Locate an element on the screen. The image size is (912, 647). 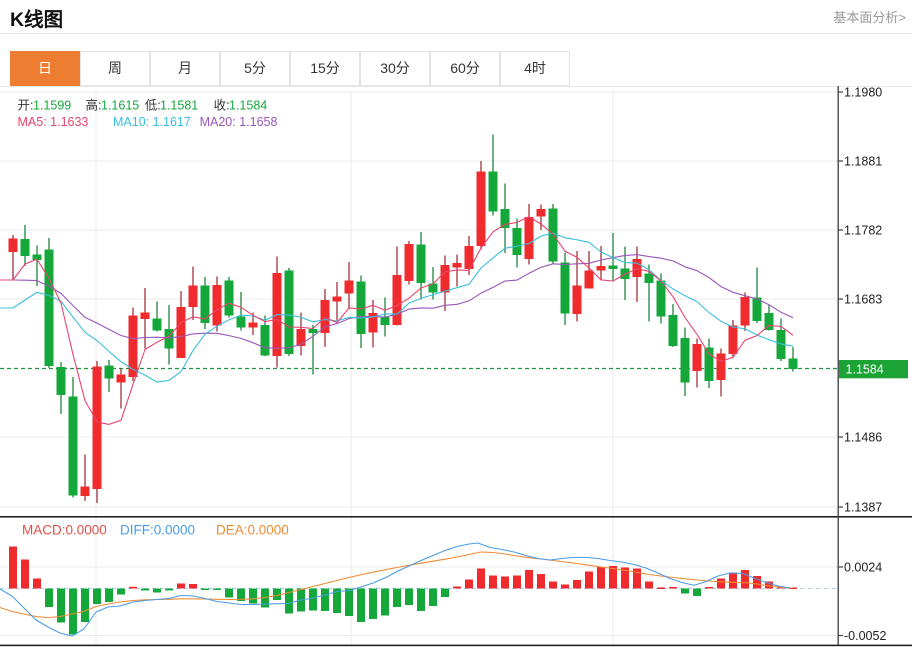
svg-text: 1.1683 is located at coordinates (863, 300).